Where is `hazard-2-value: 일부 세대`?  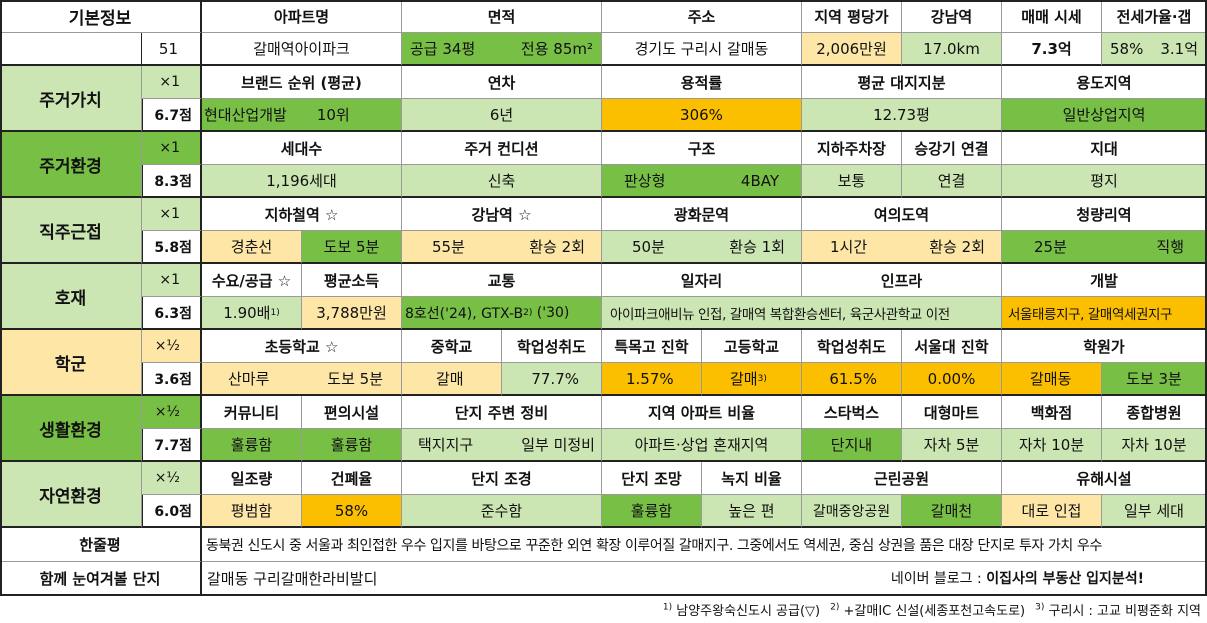 hazard-2-value: 일부 세대 is located at coordinates (1154, 511).